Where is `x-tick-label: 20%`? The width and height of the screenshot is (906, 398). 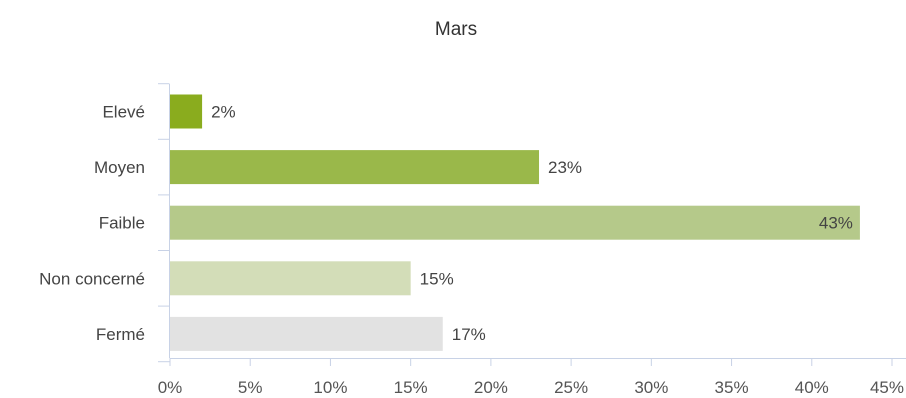
x-tick-label: 20% is located at coordinates (491, 387).